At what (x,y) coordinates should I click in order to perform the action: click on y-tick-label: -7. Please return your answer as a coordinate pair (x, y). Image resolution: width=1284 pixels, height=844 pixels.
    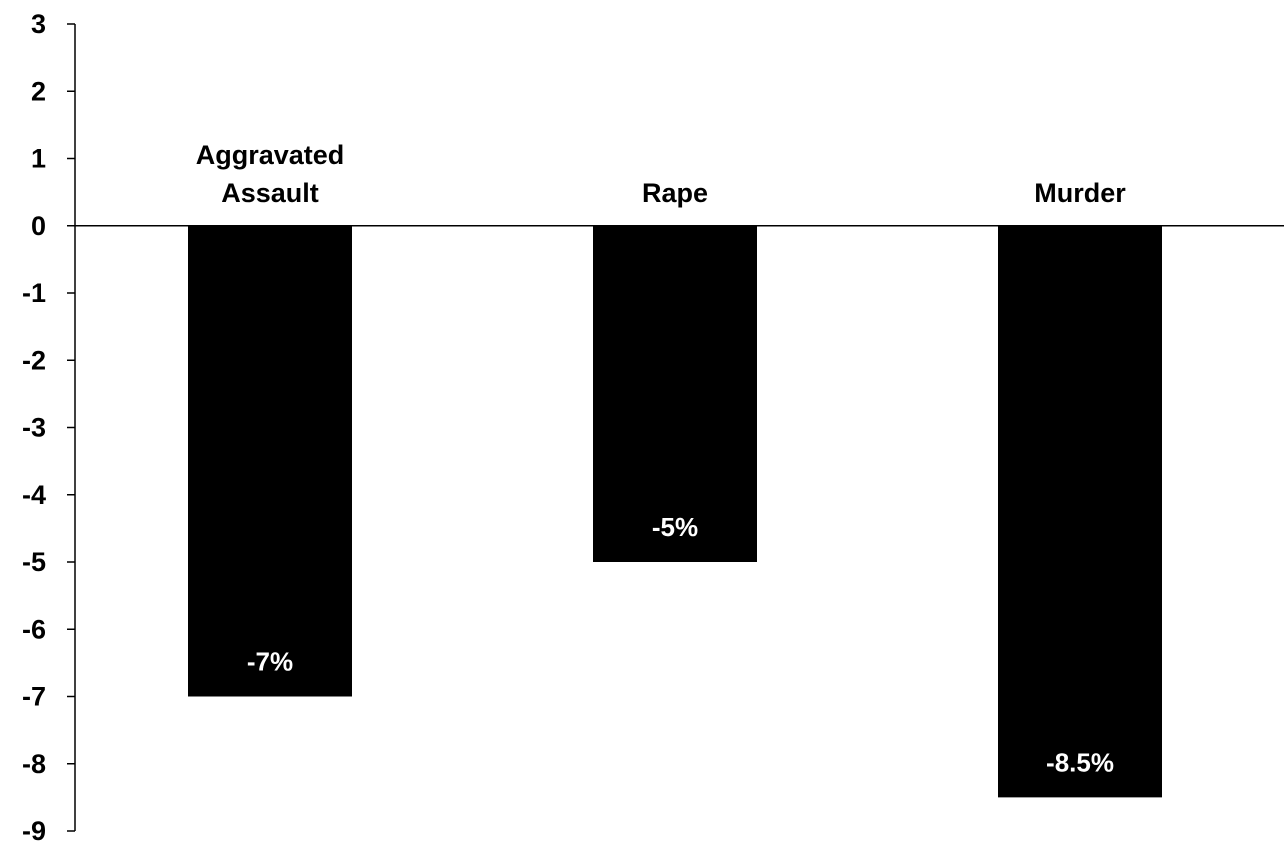
    Looking at the image, I should click on (34, 697).